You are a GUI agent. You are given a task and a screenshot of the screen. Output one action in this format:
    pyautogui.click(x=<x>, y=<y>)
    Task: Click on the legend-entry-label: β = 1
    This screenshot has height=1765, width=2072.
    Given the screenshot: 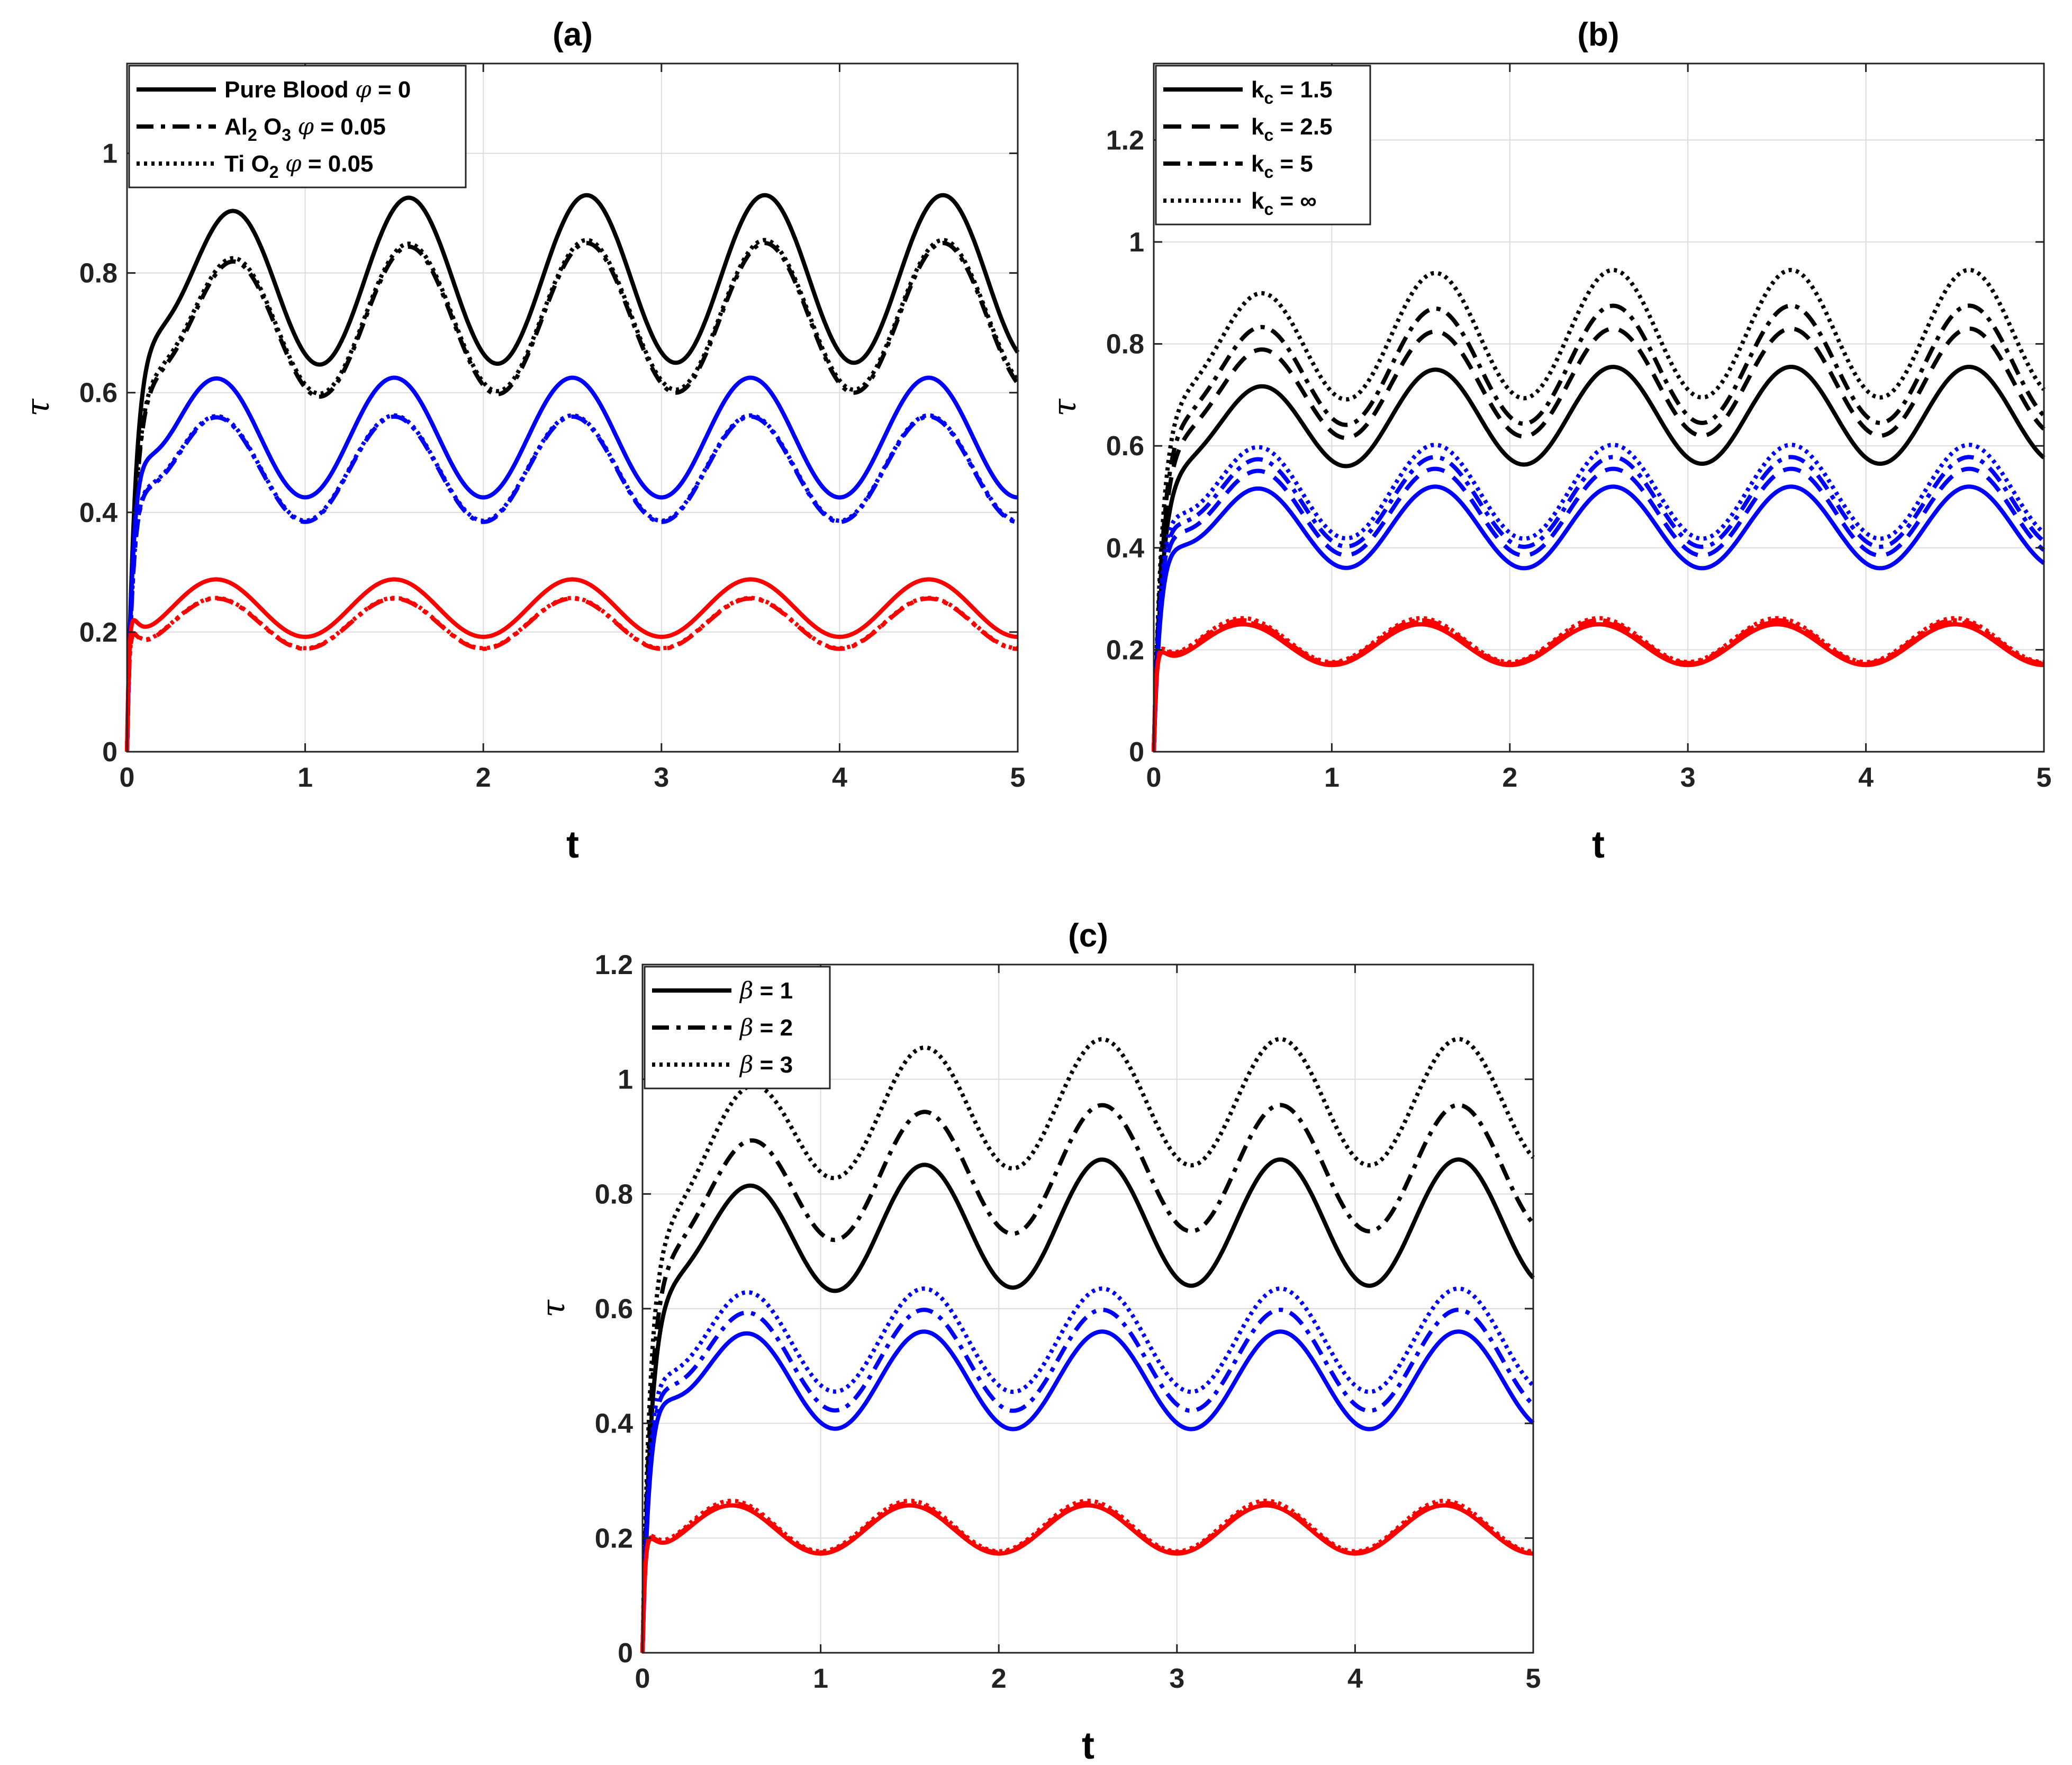 What is the action you would take?
    pyautogui.click(x=766, y=991)
    